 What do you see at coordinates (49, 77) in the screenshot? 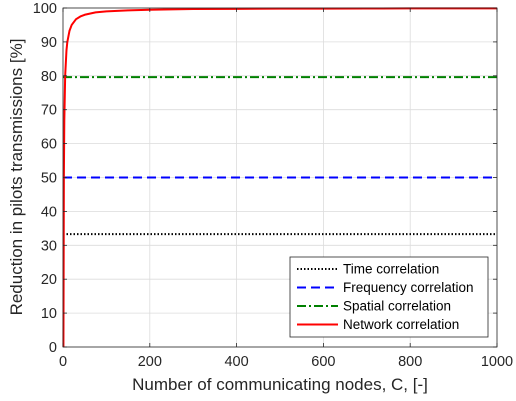
I see `y-tick-label: 80` at bounding box center [49, 77].